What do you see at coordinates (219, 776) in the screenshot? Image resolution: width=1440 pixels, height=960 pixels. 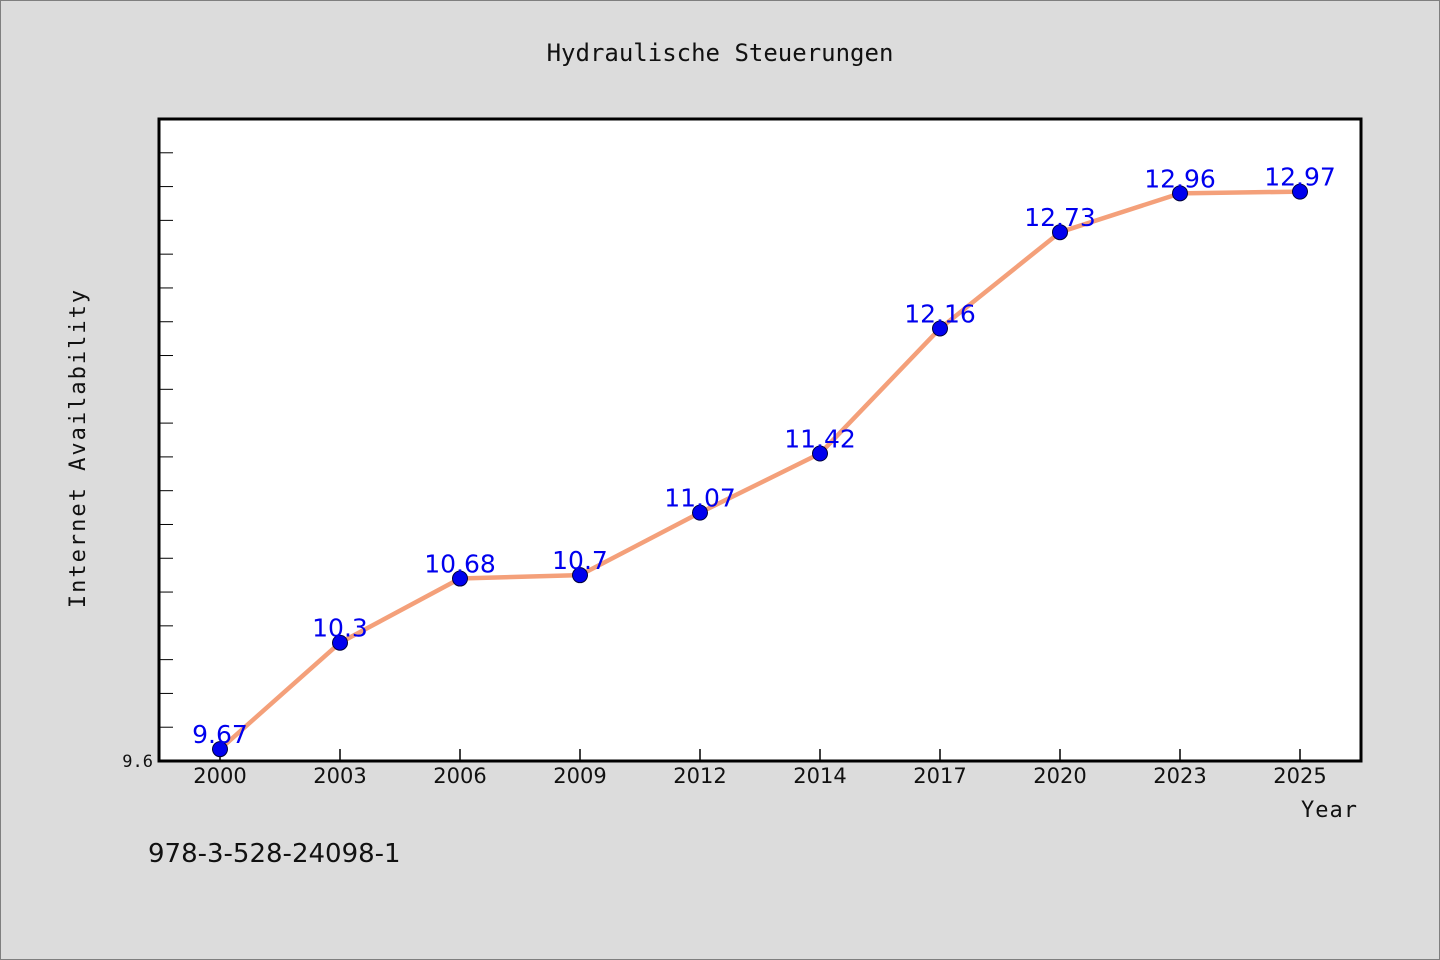 I see `x-tick-label: 2000` at bounding box center [219, 776].